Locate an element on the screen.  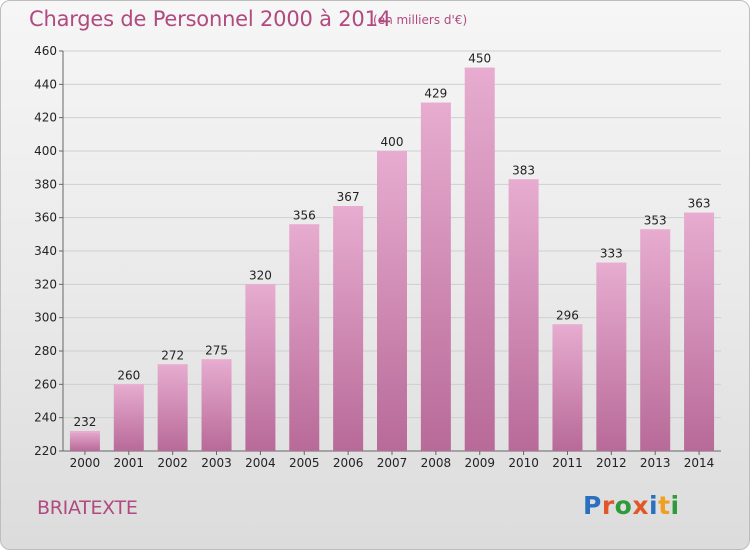
data-label: 320 is located at coordinates (260, 275).